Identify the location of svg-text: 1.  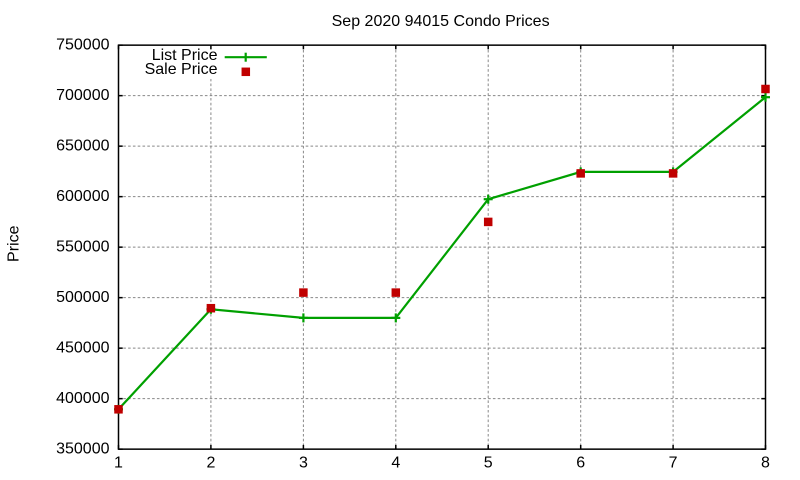
(118, 463).